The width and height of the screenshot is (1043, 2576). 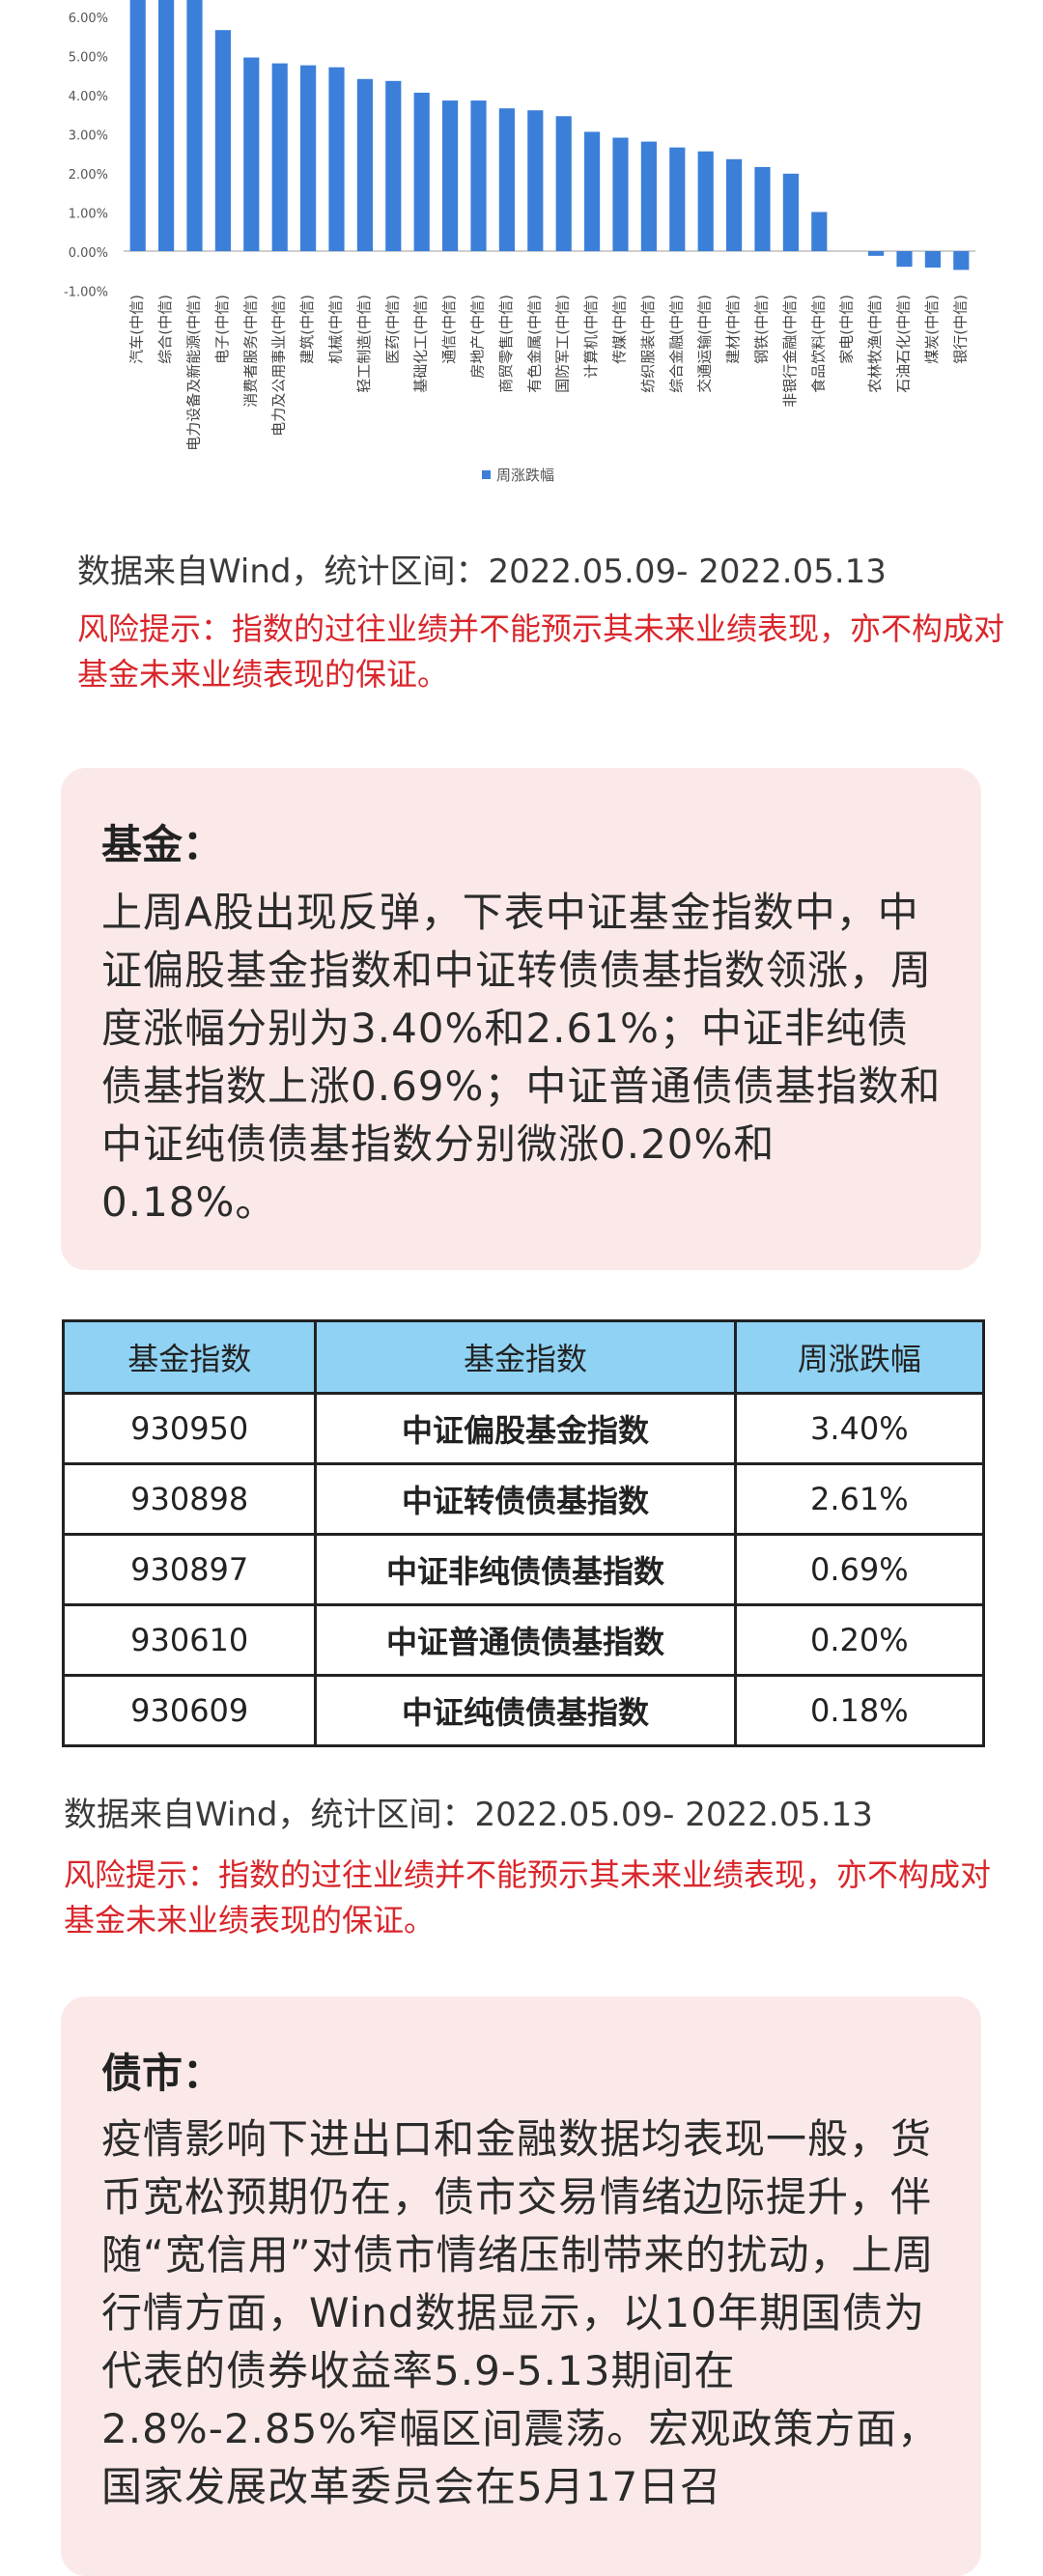 I want to click on category-label: 电子(中信), so click(x=222, y=329).